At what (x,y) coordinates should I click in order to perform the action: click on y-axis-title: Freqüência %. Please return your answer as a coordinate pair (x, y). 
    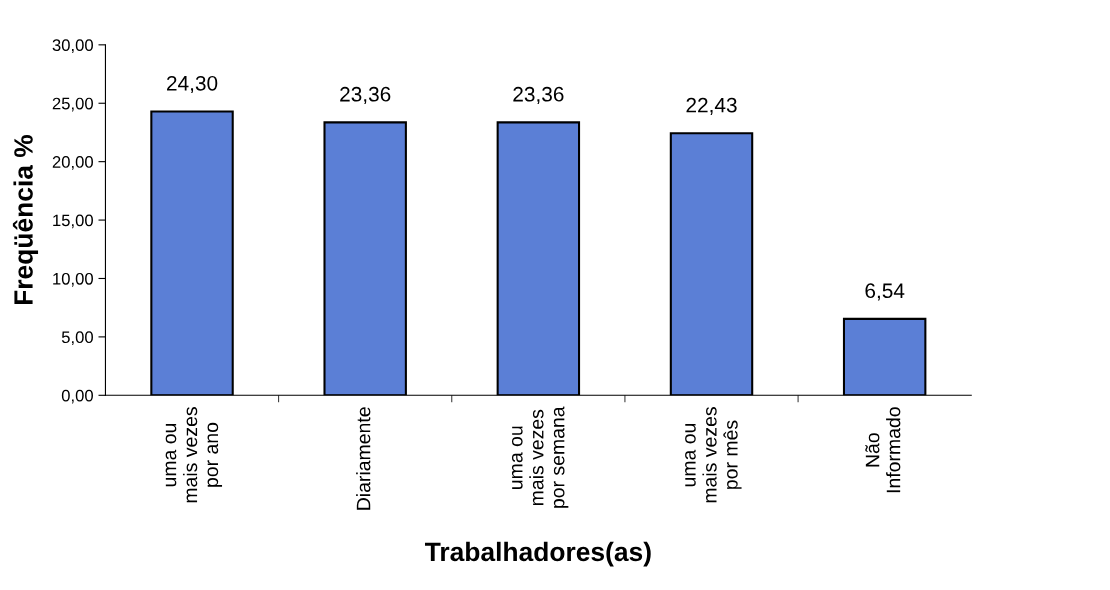
    Looking at the image, I should click on (25, 219).